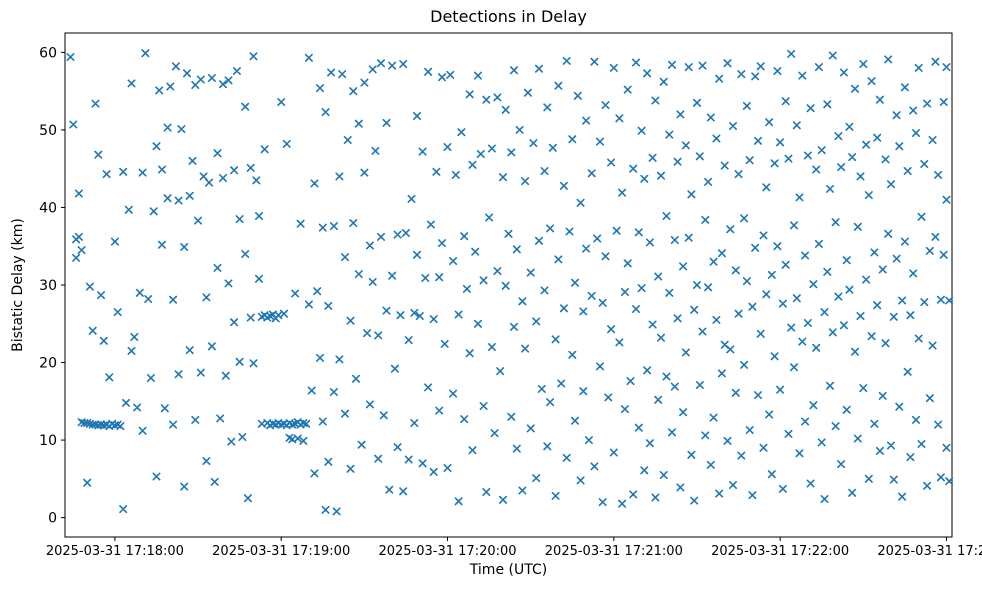  I want to click on y-tick-label: 40, so click(48, 208).